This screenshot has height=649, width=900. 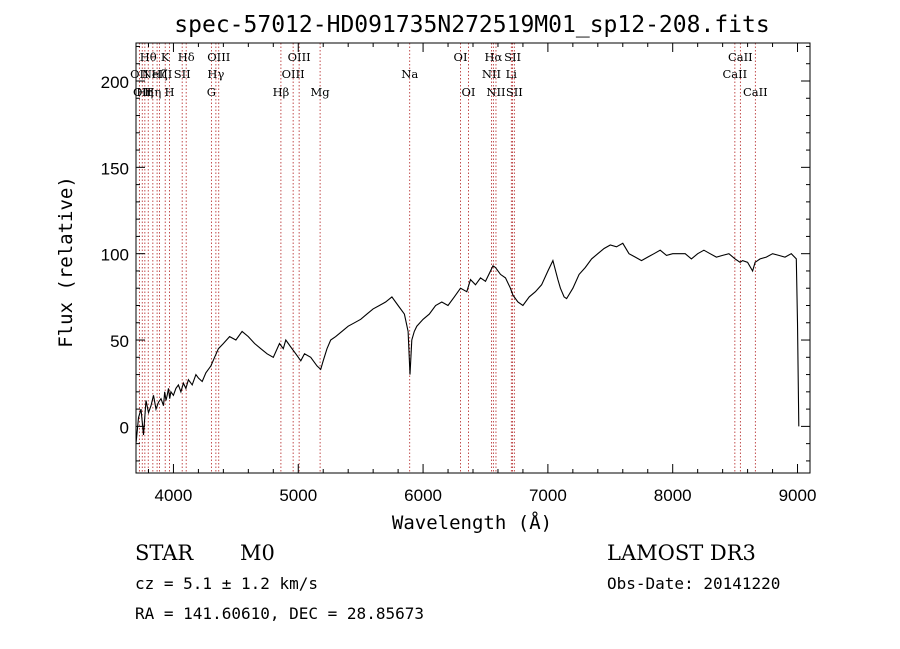 What do you see at coordinates (299, 57) in the screenshot?
I see `line-label-16: OIII` at bounding box center [299, 57].